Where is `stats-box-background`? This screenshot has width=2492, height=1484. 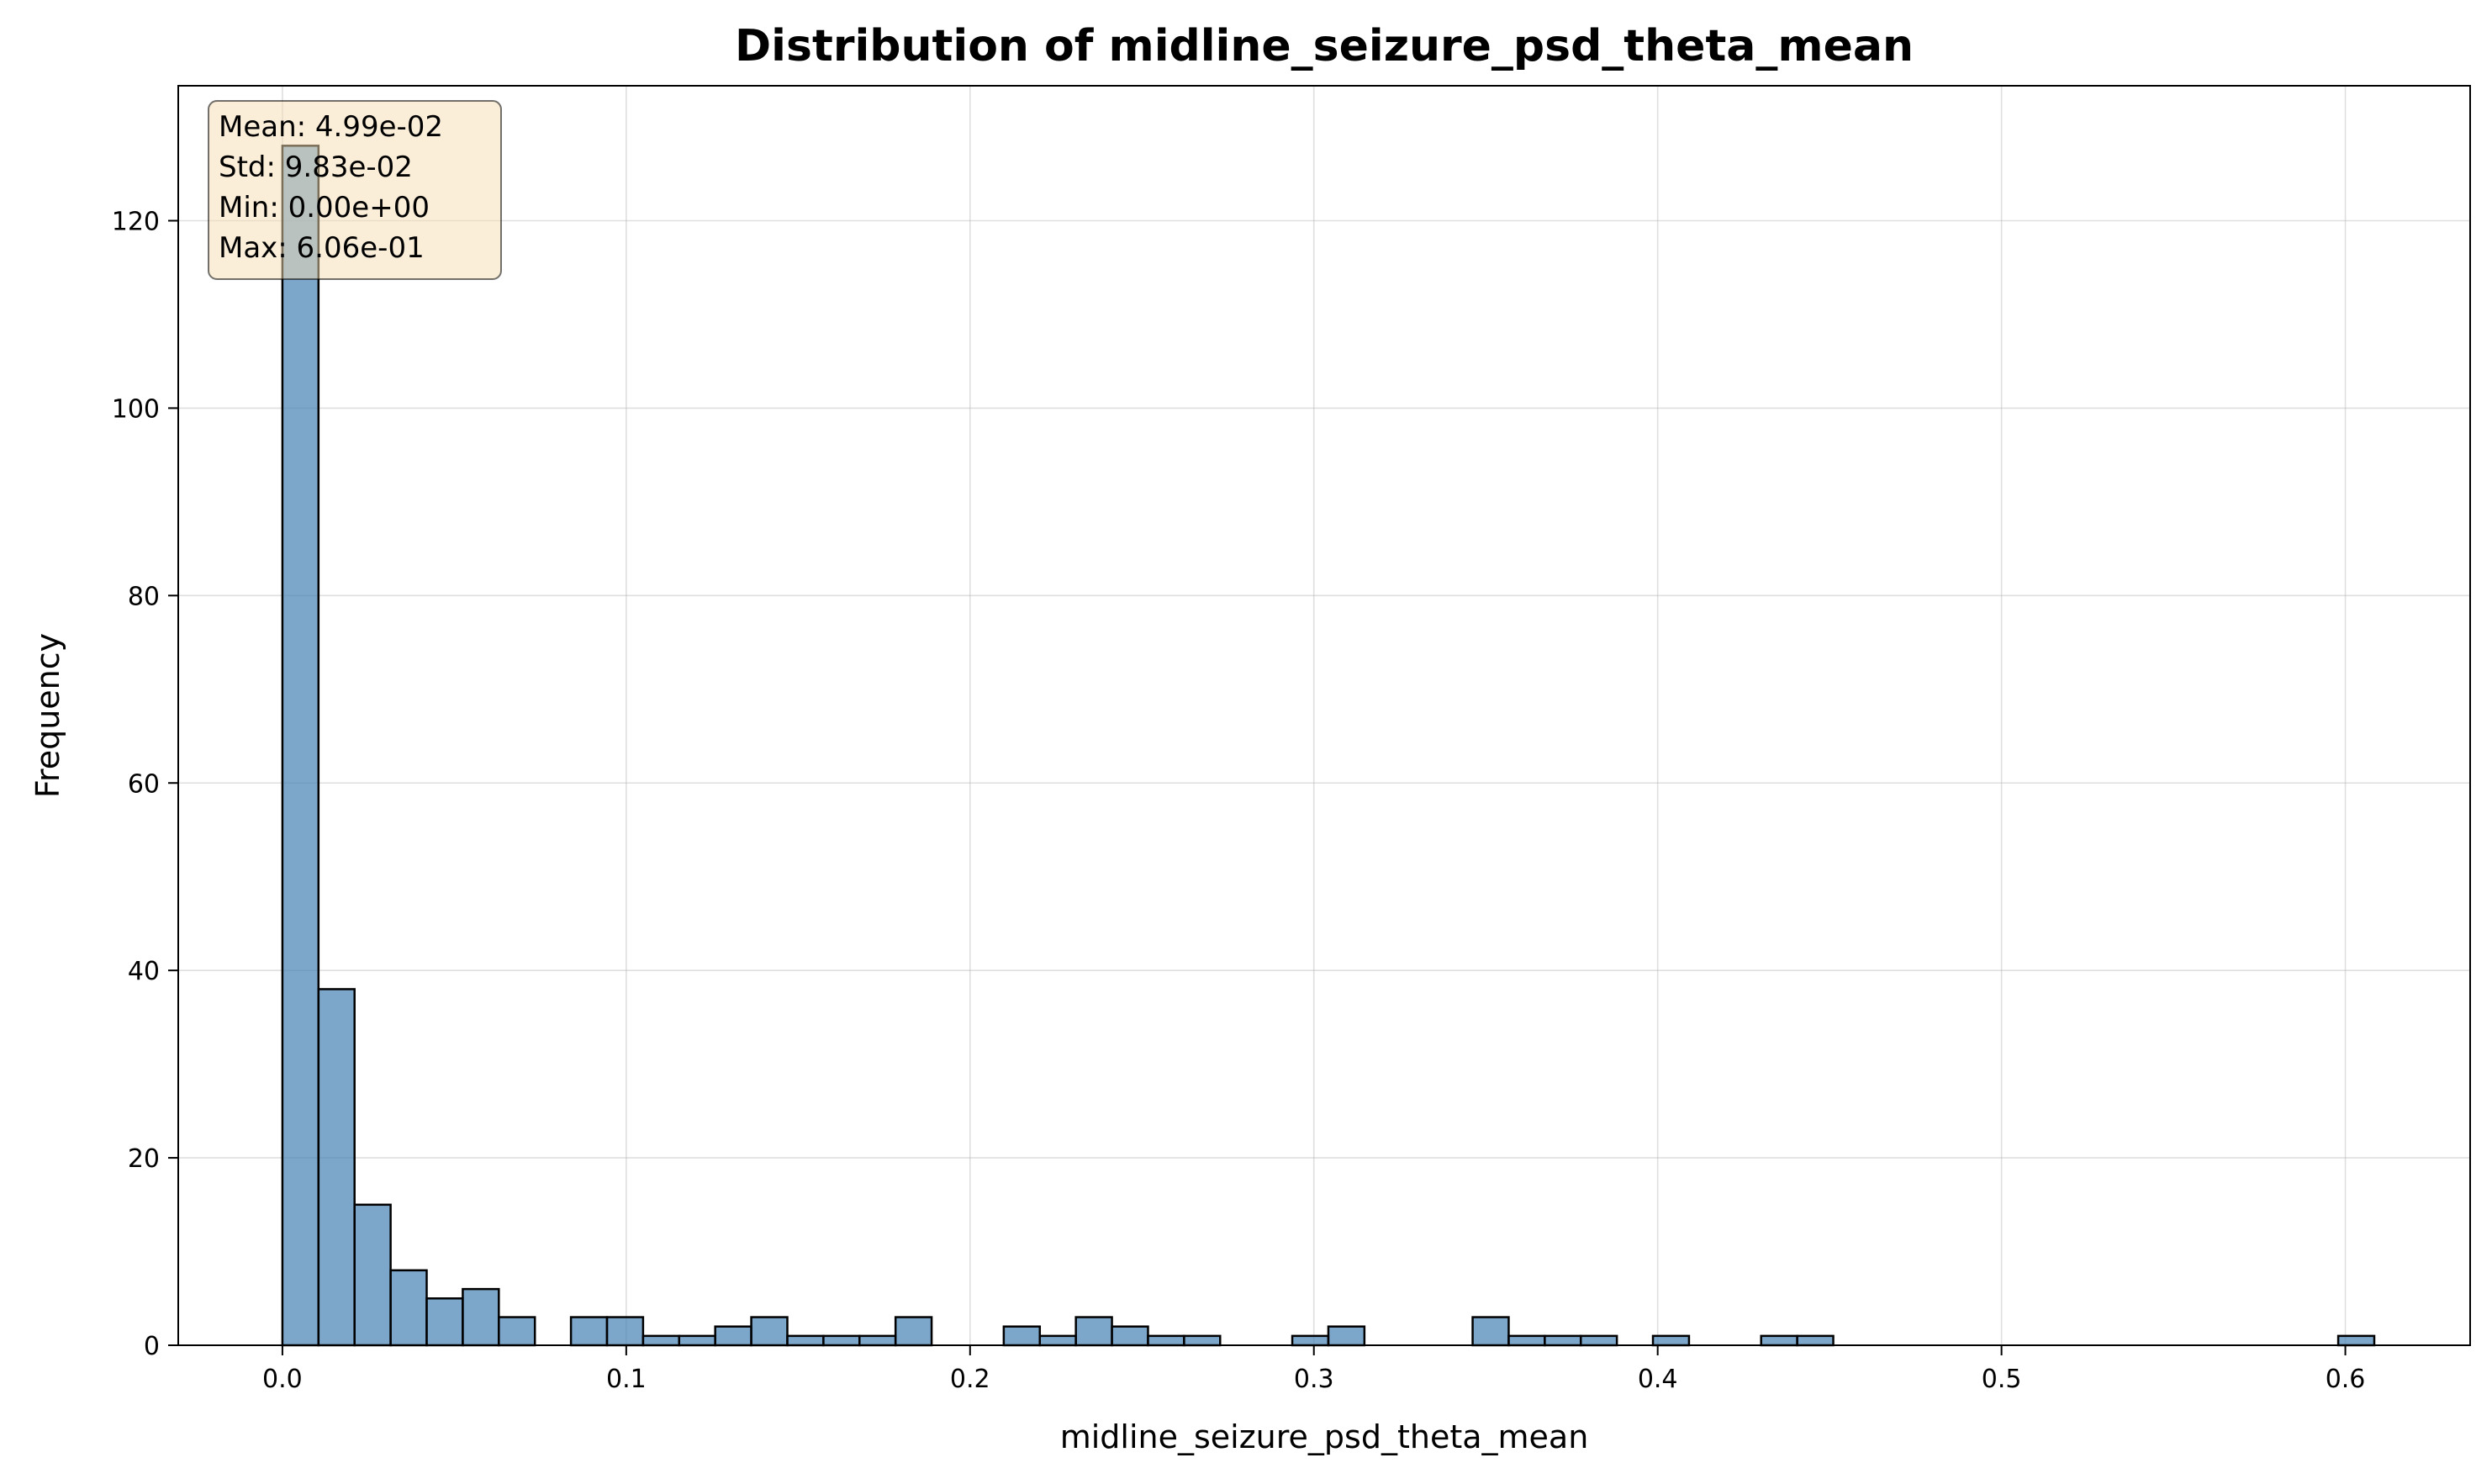 stats-box-background is located at coordinates (355, 190).